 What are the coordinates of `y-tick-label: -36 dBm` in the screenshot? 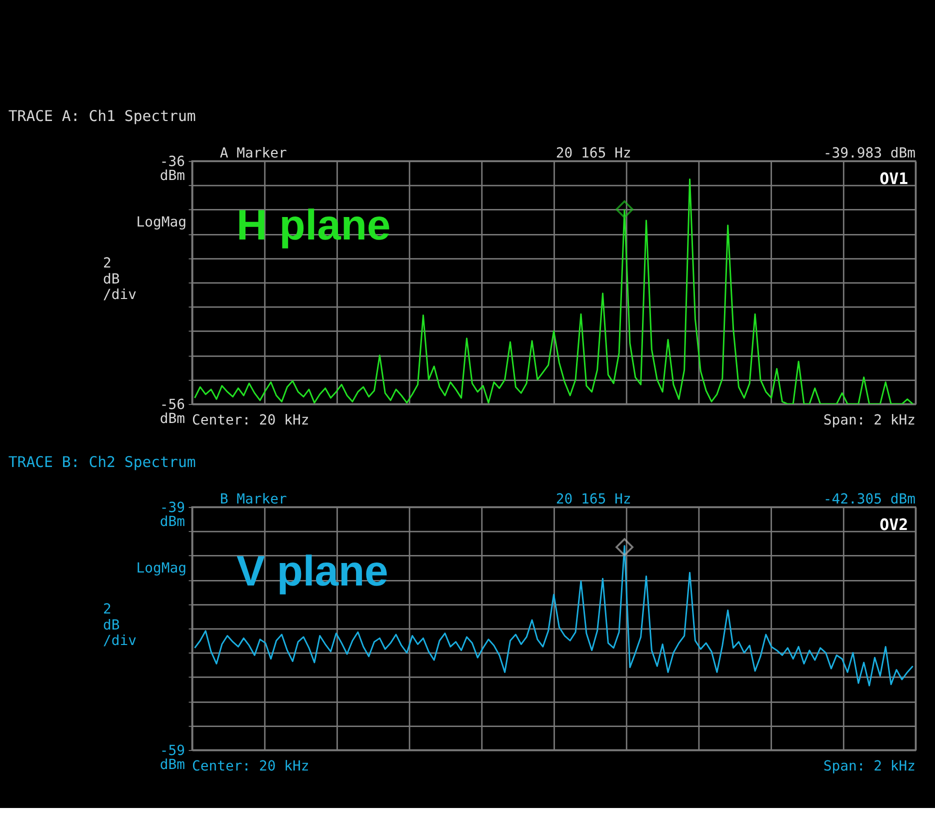 It's located at (173, 169).